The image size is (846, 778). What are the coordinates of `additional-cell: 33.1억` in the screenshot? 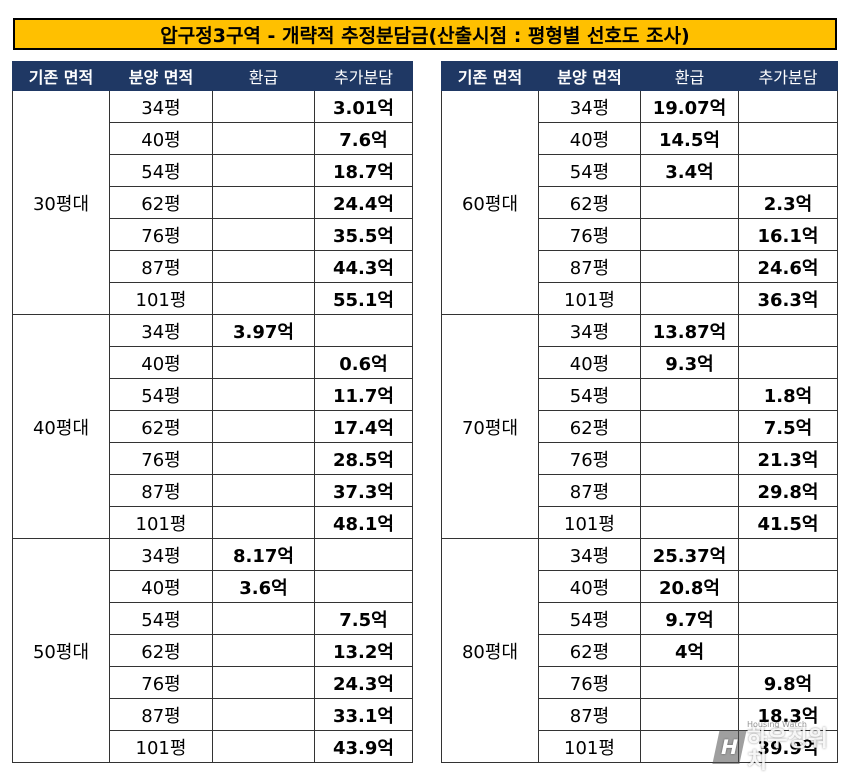 It's located at (363, 714).